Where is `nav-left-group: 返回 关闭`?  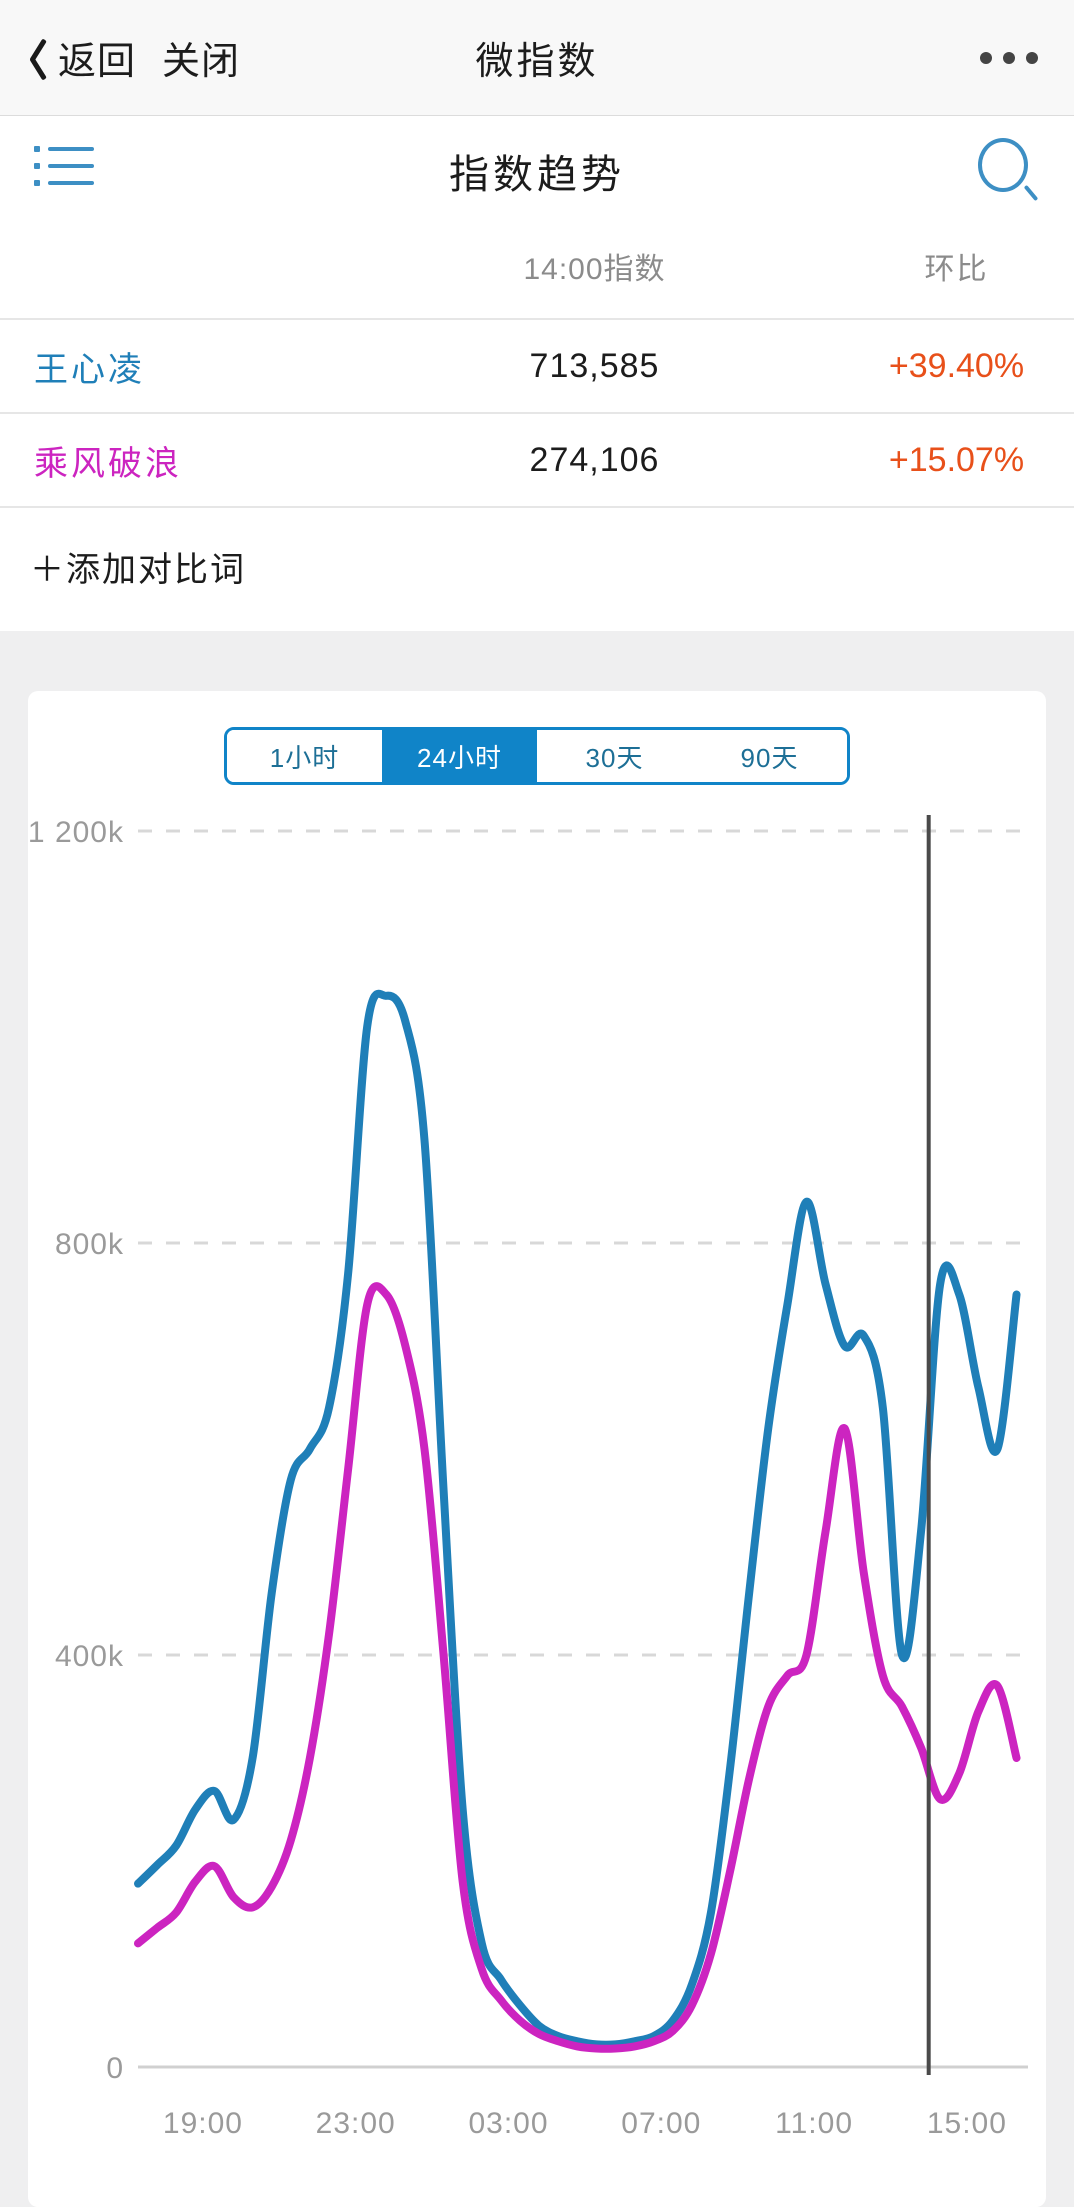
nav-left-group: 返回 关闭 is located at coordinates (131, 57).